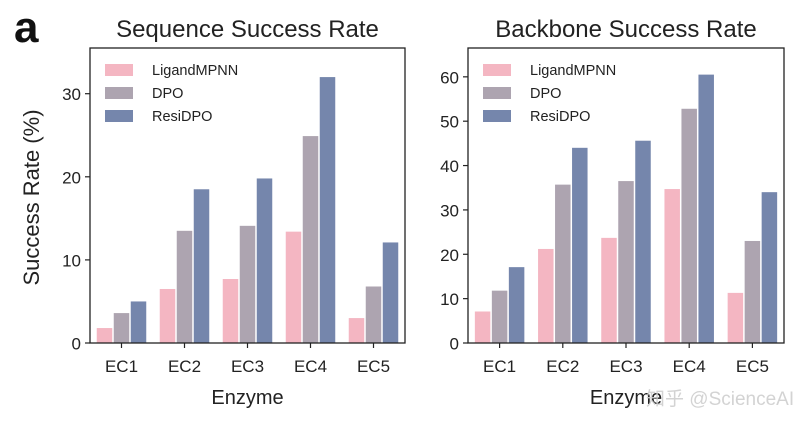 Image resolution: width=808 pixels, height=423 pixels. Describe the element at coordinates (545, 94) in the screenshot. I see `backbone-legend-label-dpo: DPO` at that location.